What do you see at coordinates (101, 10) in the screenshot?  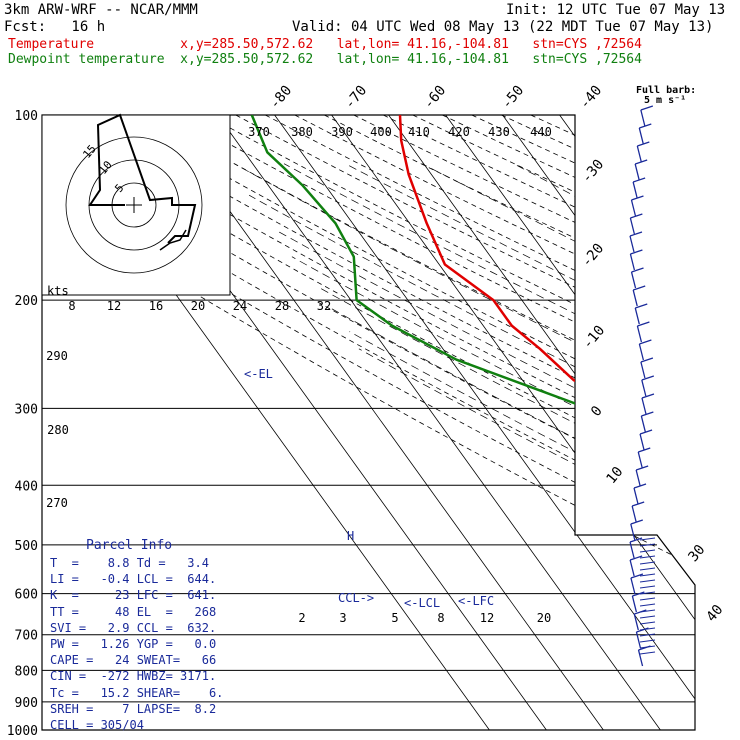 I see `model-title: 3km ARW-WRF -- NCAR/MMM` at bounding box center [101, 10].